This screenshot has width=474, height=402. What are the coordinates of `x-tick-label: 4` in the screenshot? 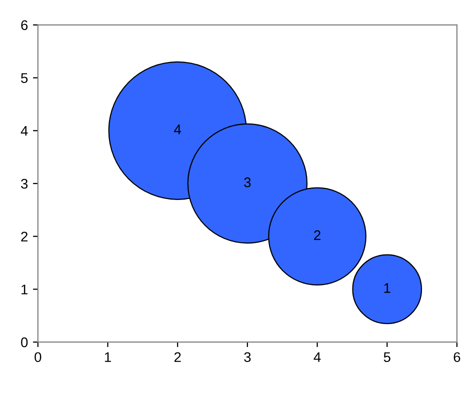 It's located at (317, 357).